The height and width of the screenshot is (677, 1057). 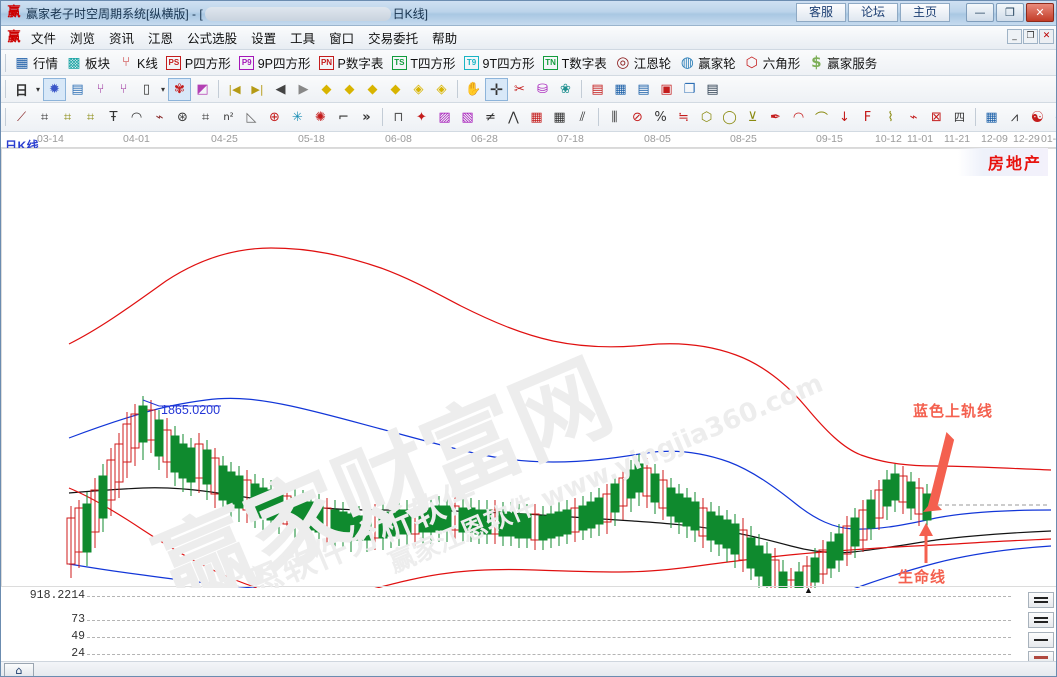 I want to click on menu-item-file: 文件, so click(x=44, y=39).